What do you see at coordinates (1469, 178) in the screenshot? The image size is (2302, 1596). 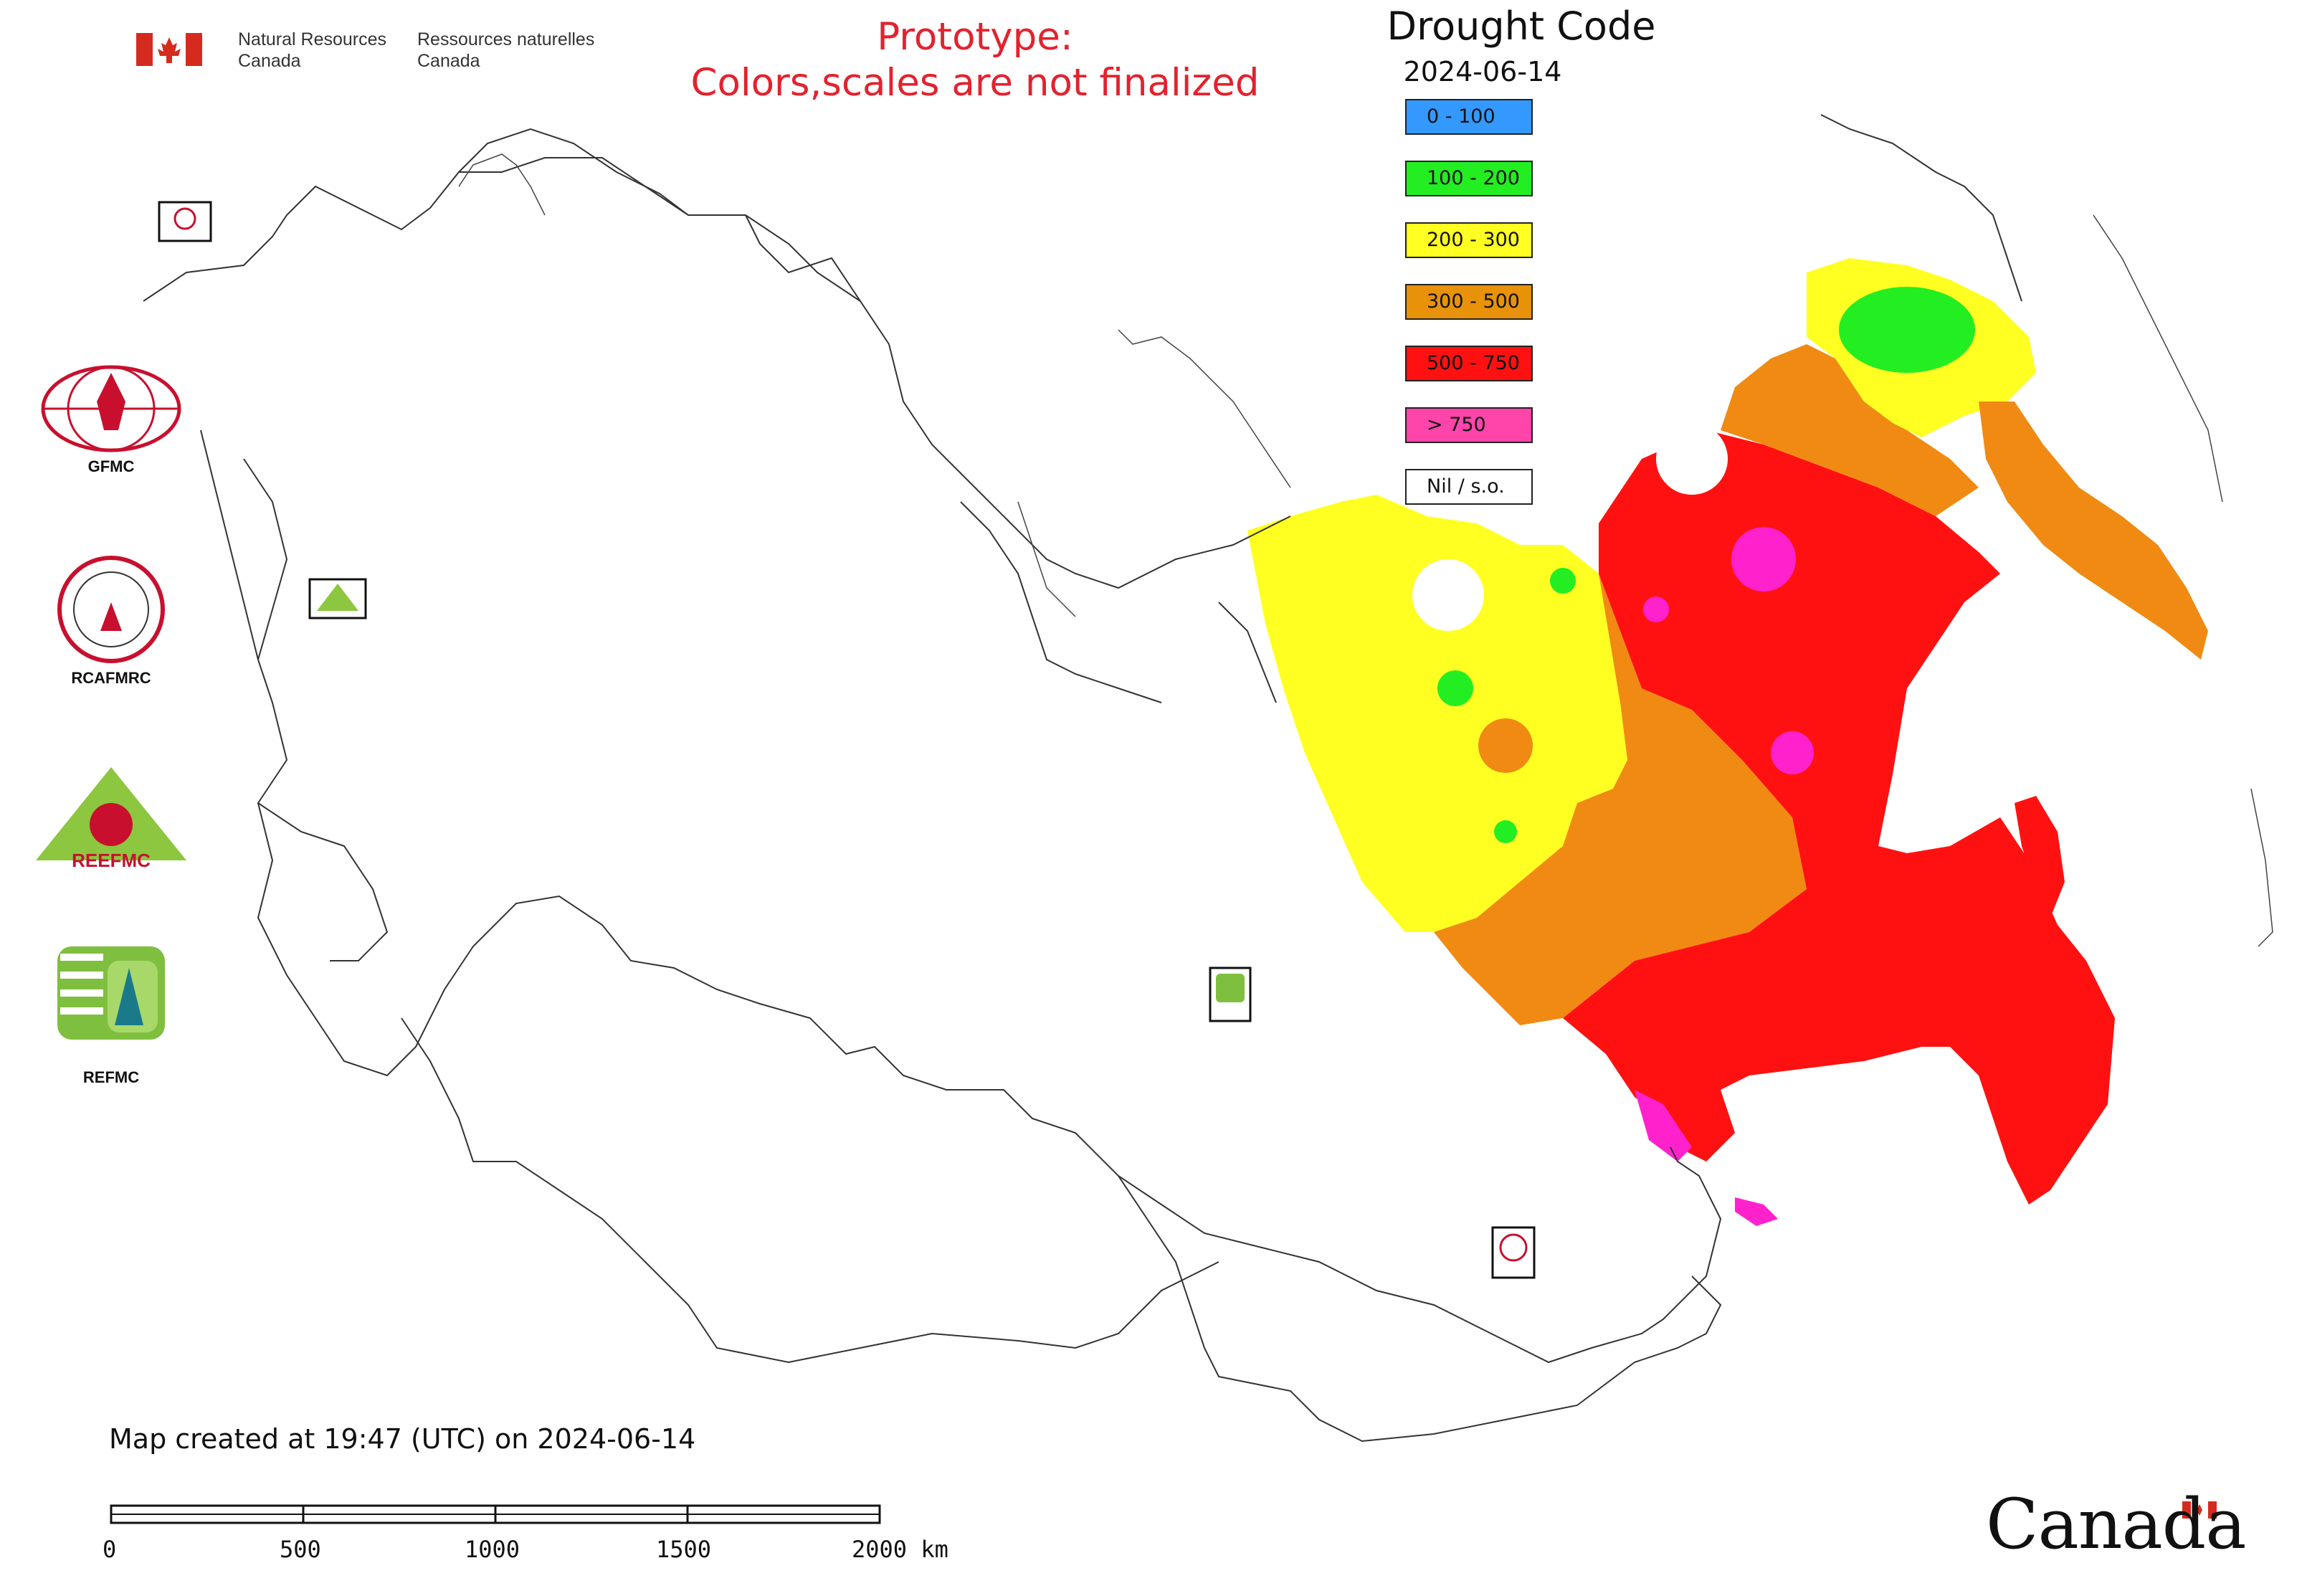 I see `legend-item-100-200: 100 - 200` at bounding box center [1469, 178].